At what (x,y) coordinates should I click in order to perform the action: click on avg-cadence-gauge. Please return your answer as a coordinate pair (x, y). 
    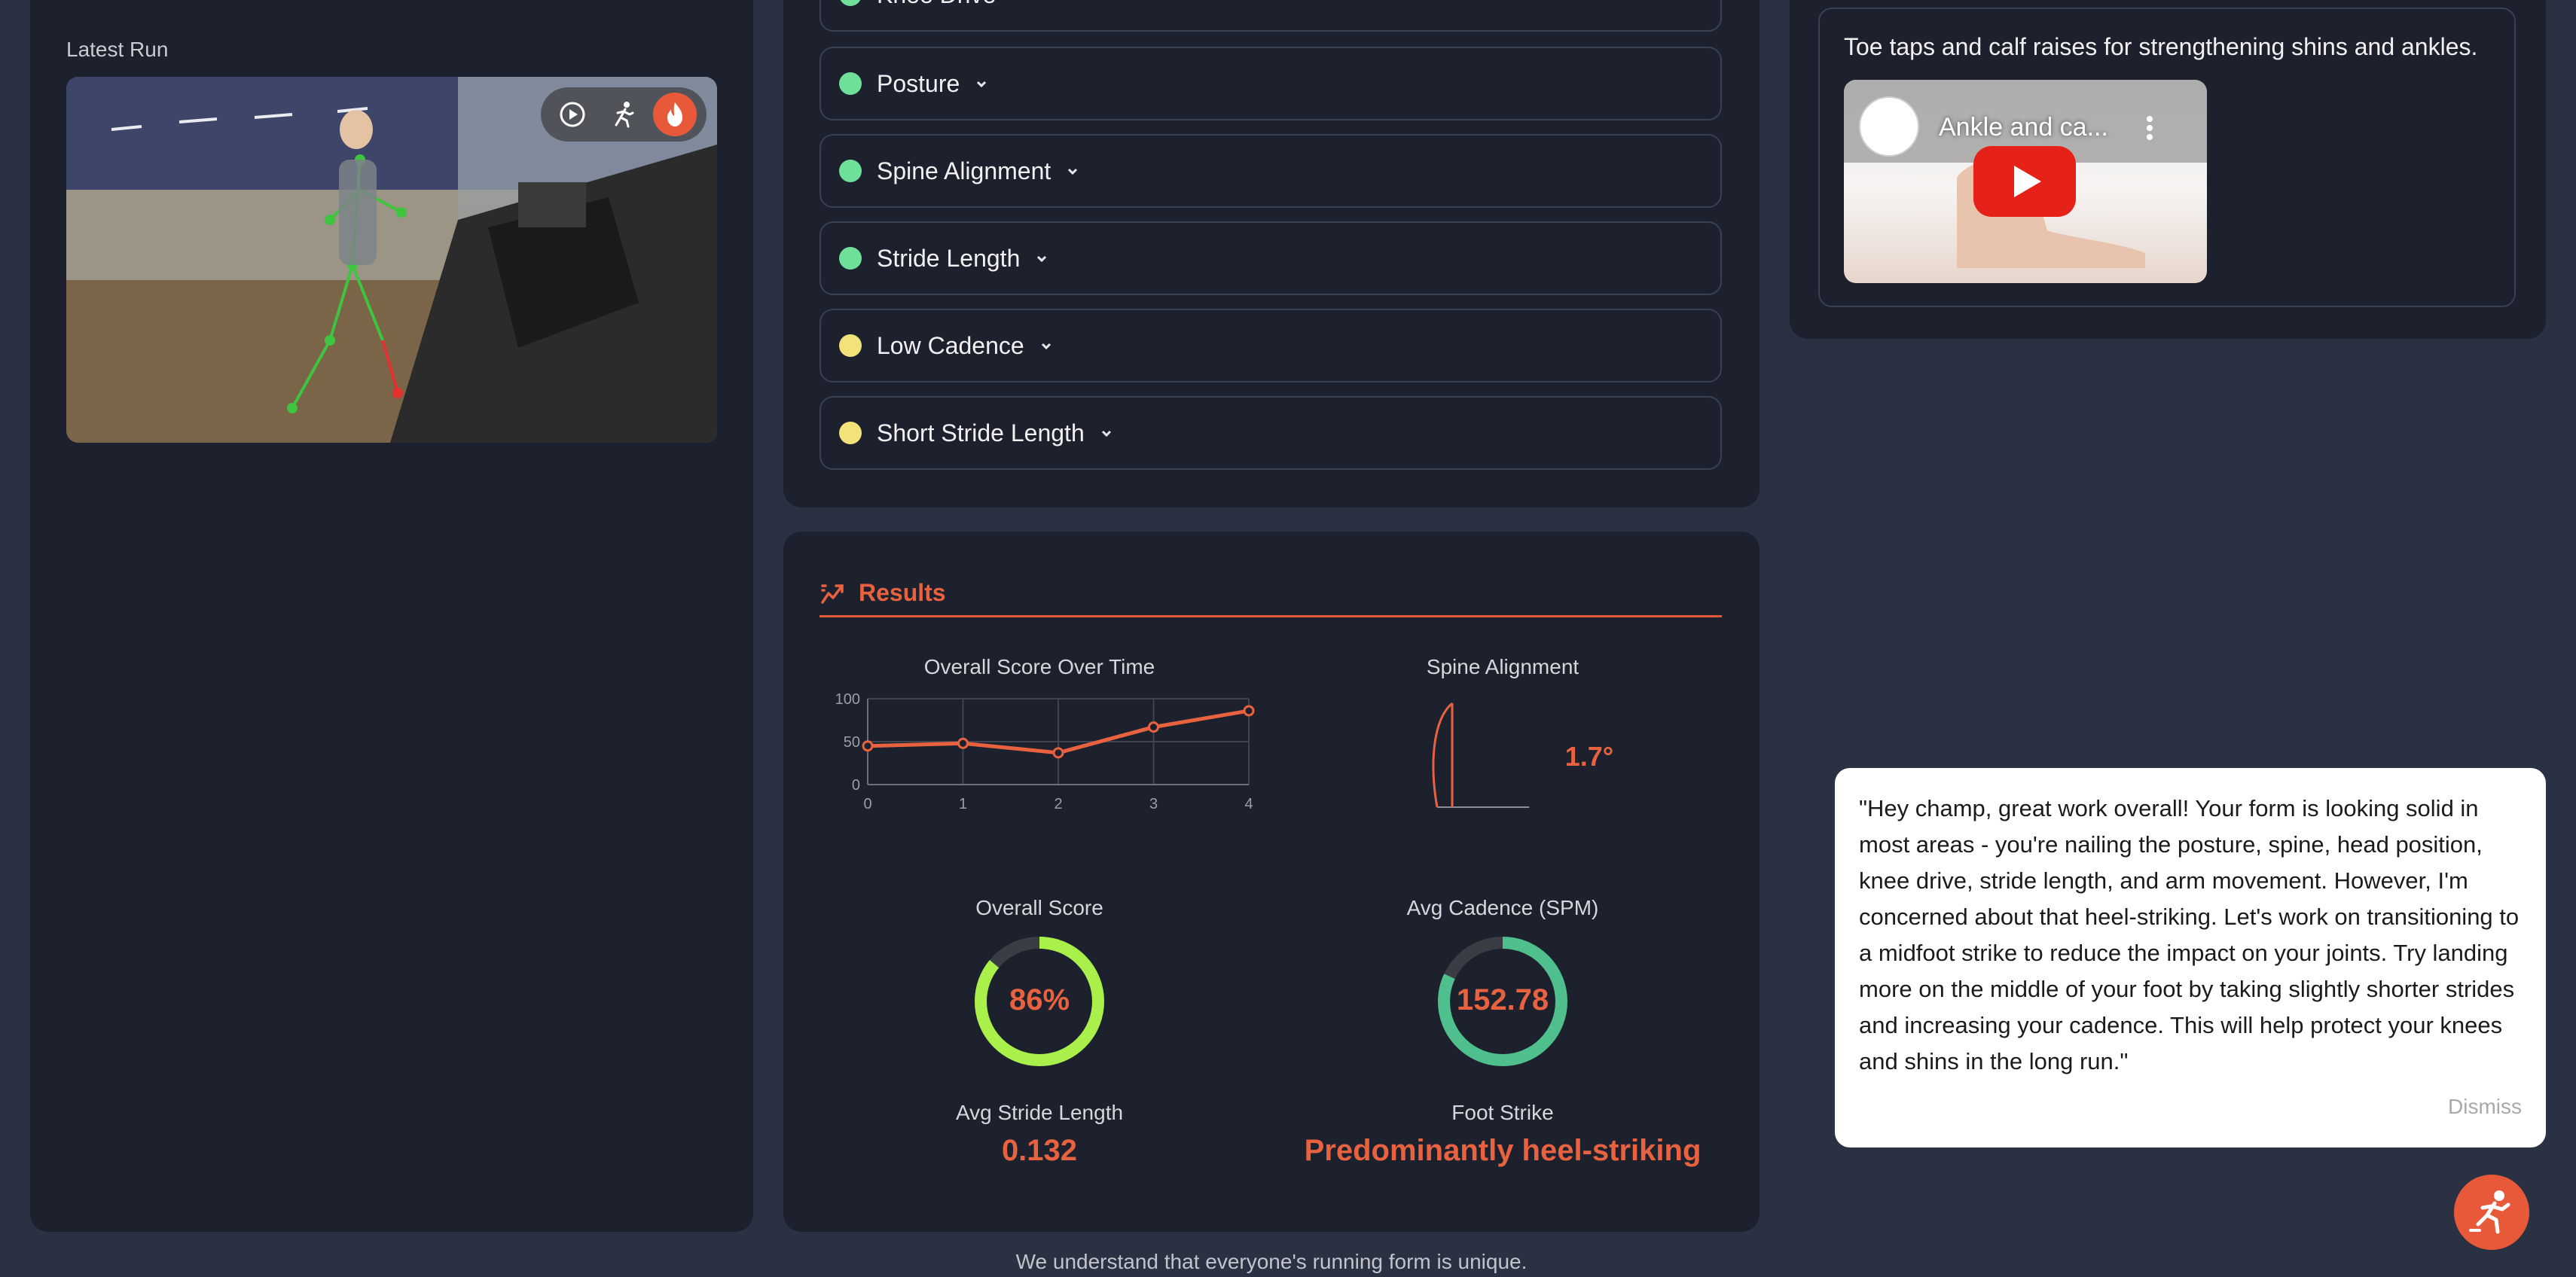
    Looking at the image, I should click on (1503, 1001).